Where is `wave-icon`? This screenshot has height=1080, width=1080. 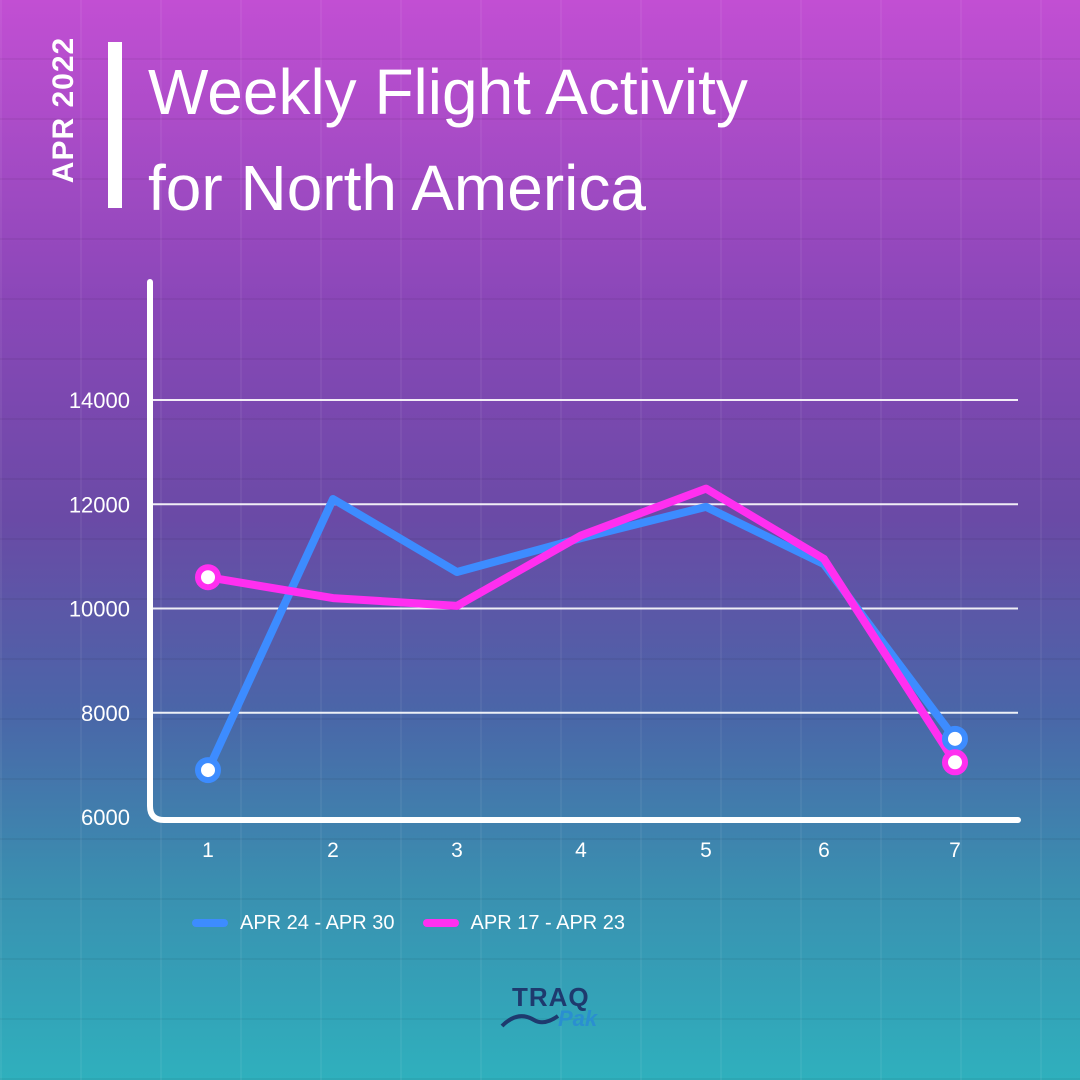
wave-icon is located at coordinates (530, 1021).